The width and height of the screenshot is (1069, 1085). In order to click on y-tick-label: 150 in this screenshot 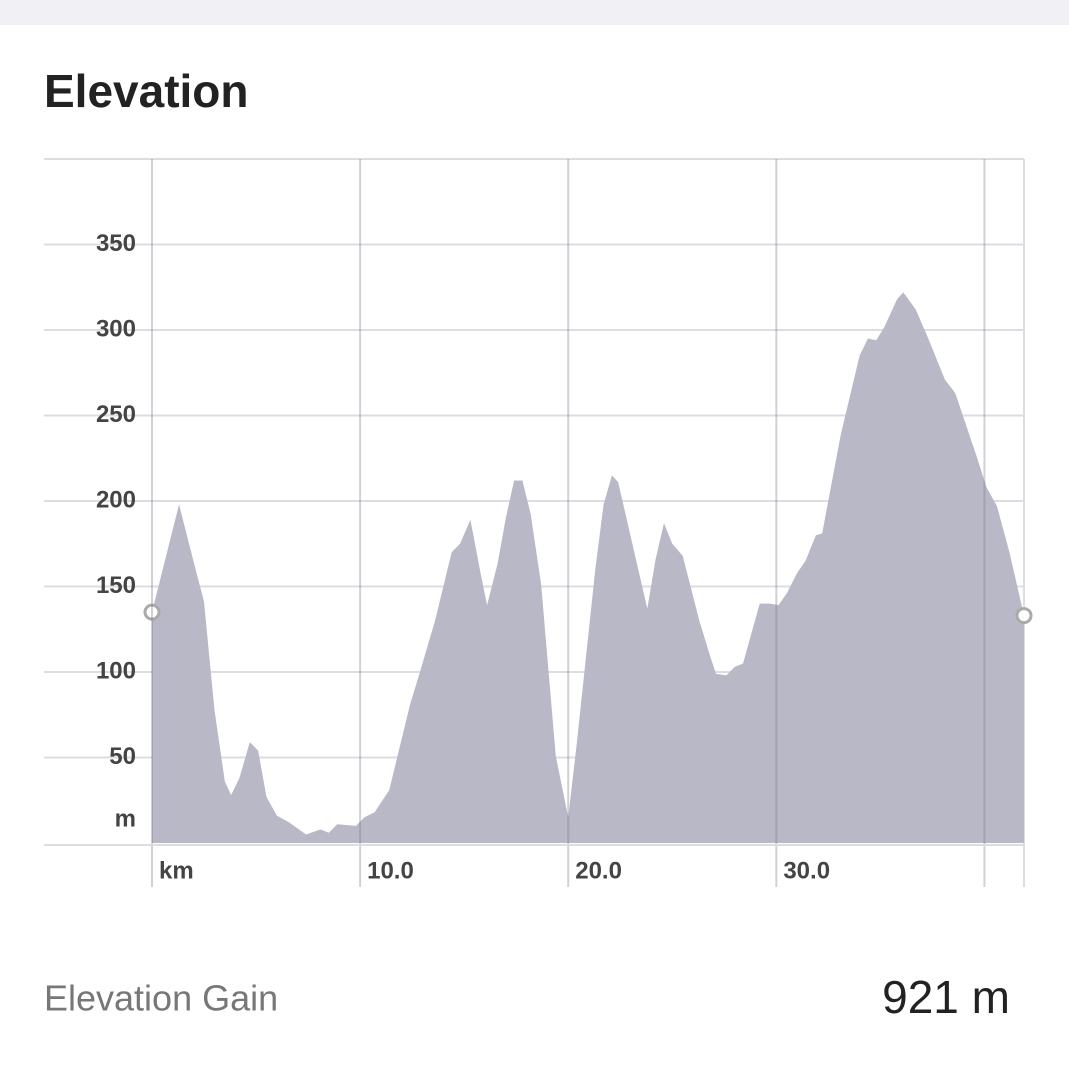, I will do `click(116, 585)`.